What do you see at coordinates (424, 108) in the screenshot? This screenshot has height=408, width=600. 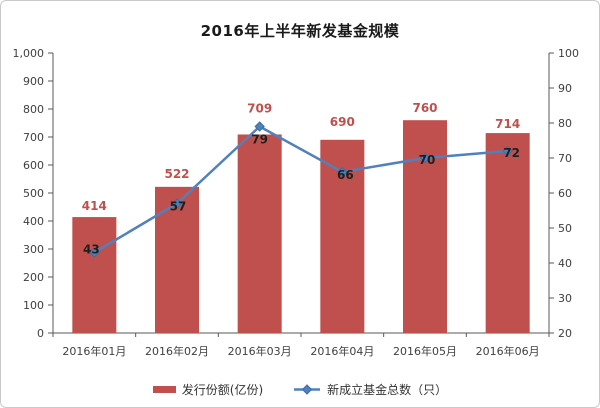 I see `bar-value-label: 760` at bounding box center [424, 108].